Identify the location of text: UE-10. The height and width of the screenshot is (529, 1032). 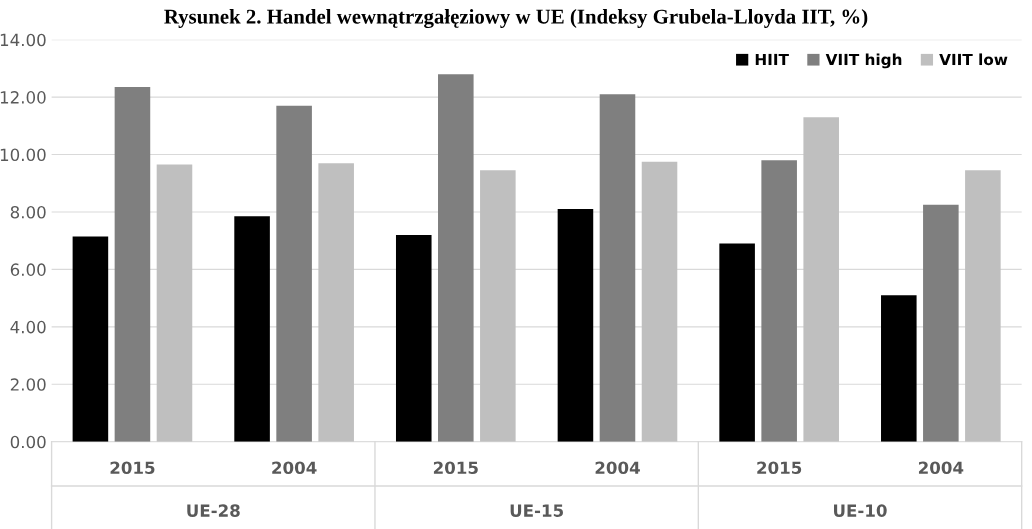
(860, 510).